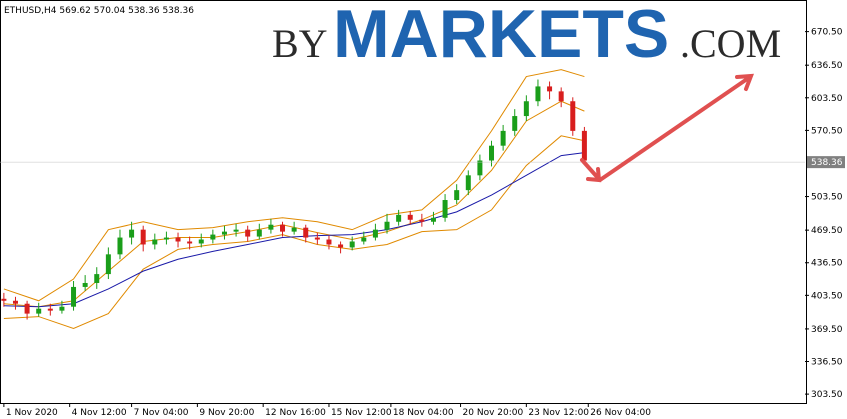  Describe the element at coordinates (620, 413) in the screenshot. I see `x-tick-label: 26 Nov 04:00` at that location.